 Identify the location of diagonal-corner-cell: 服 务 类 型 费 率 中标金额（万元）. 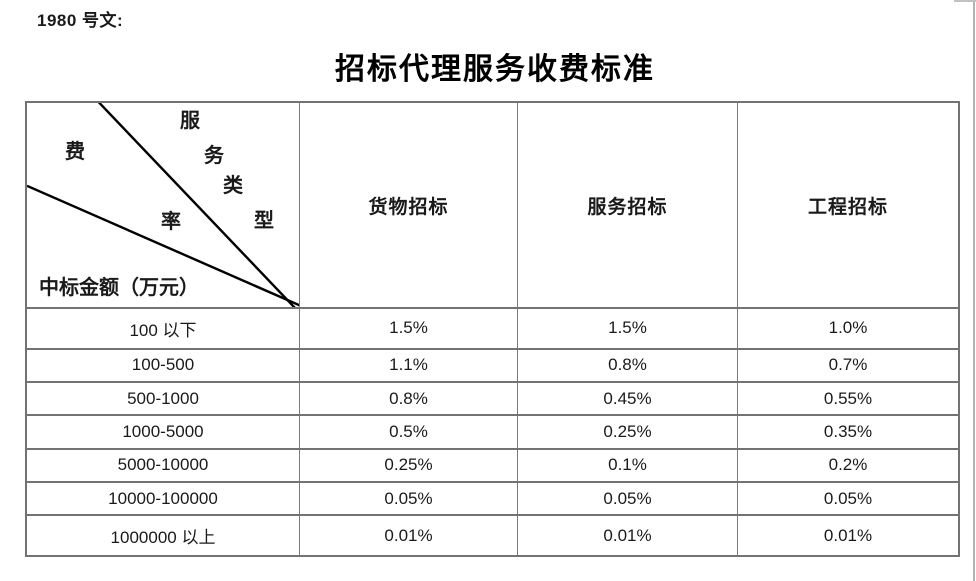
(162, 205).